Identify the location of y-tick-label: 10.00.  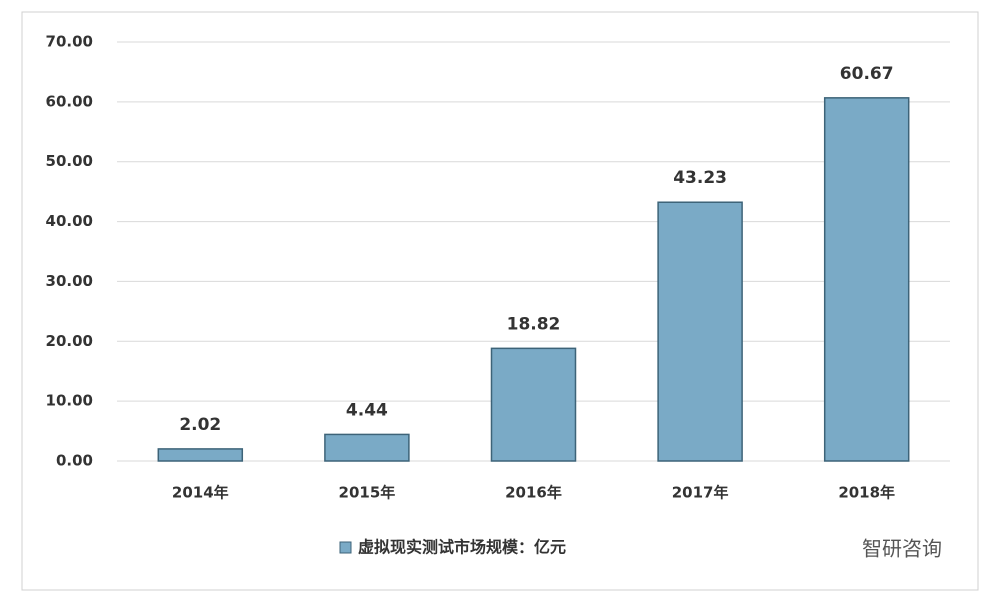
(69, 401).